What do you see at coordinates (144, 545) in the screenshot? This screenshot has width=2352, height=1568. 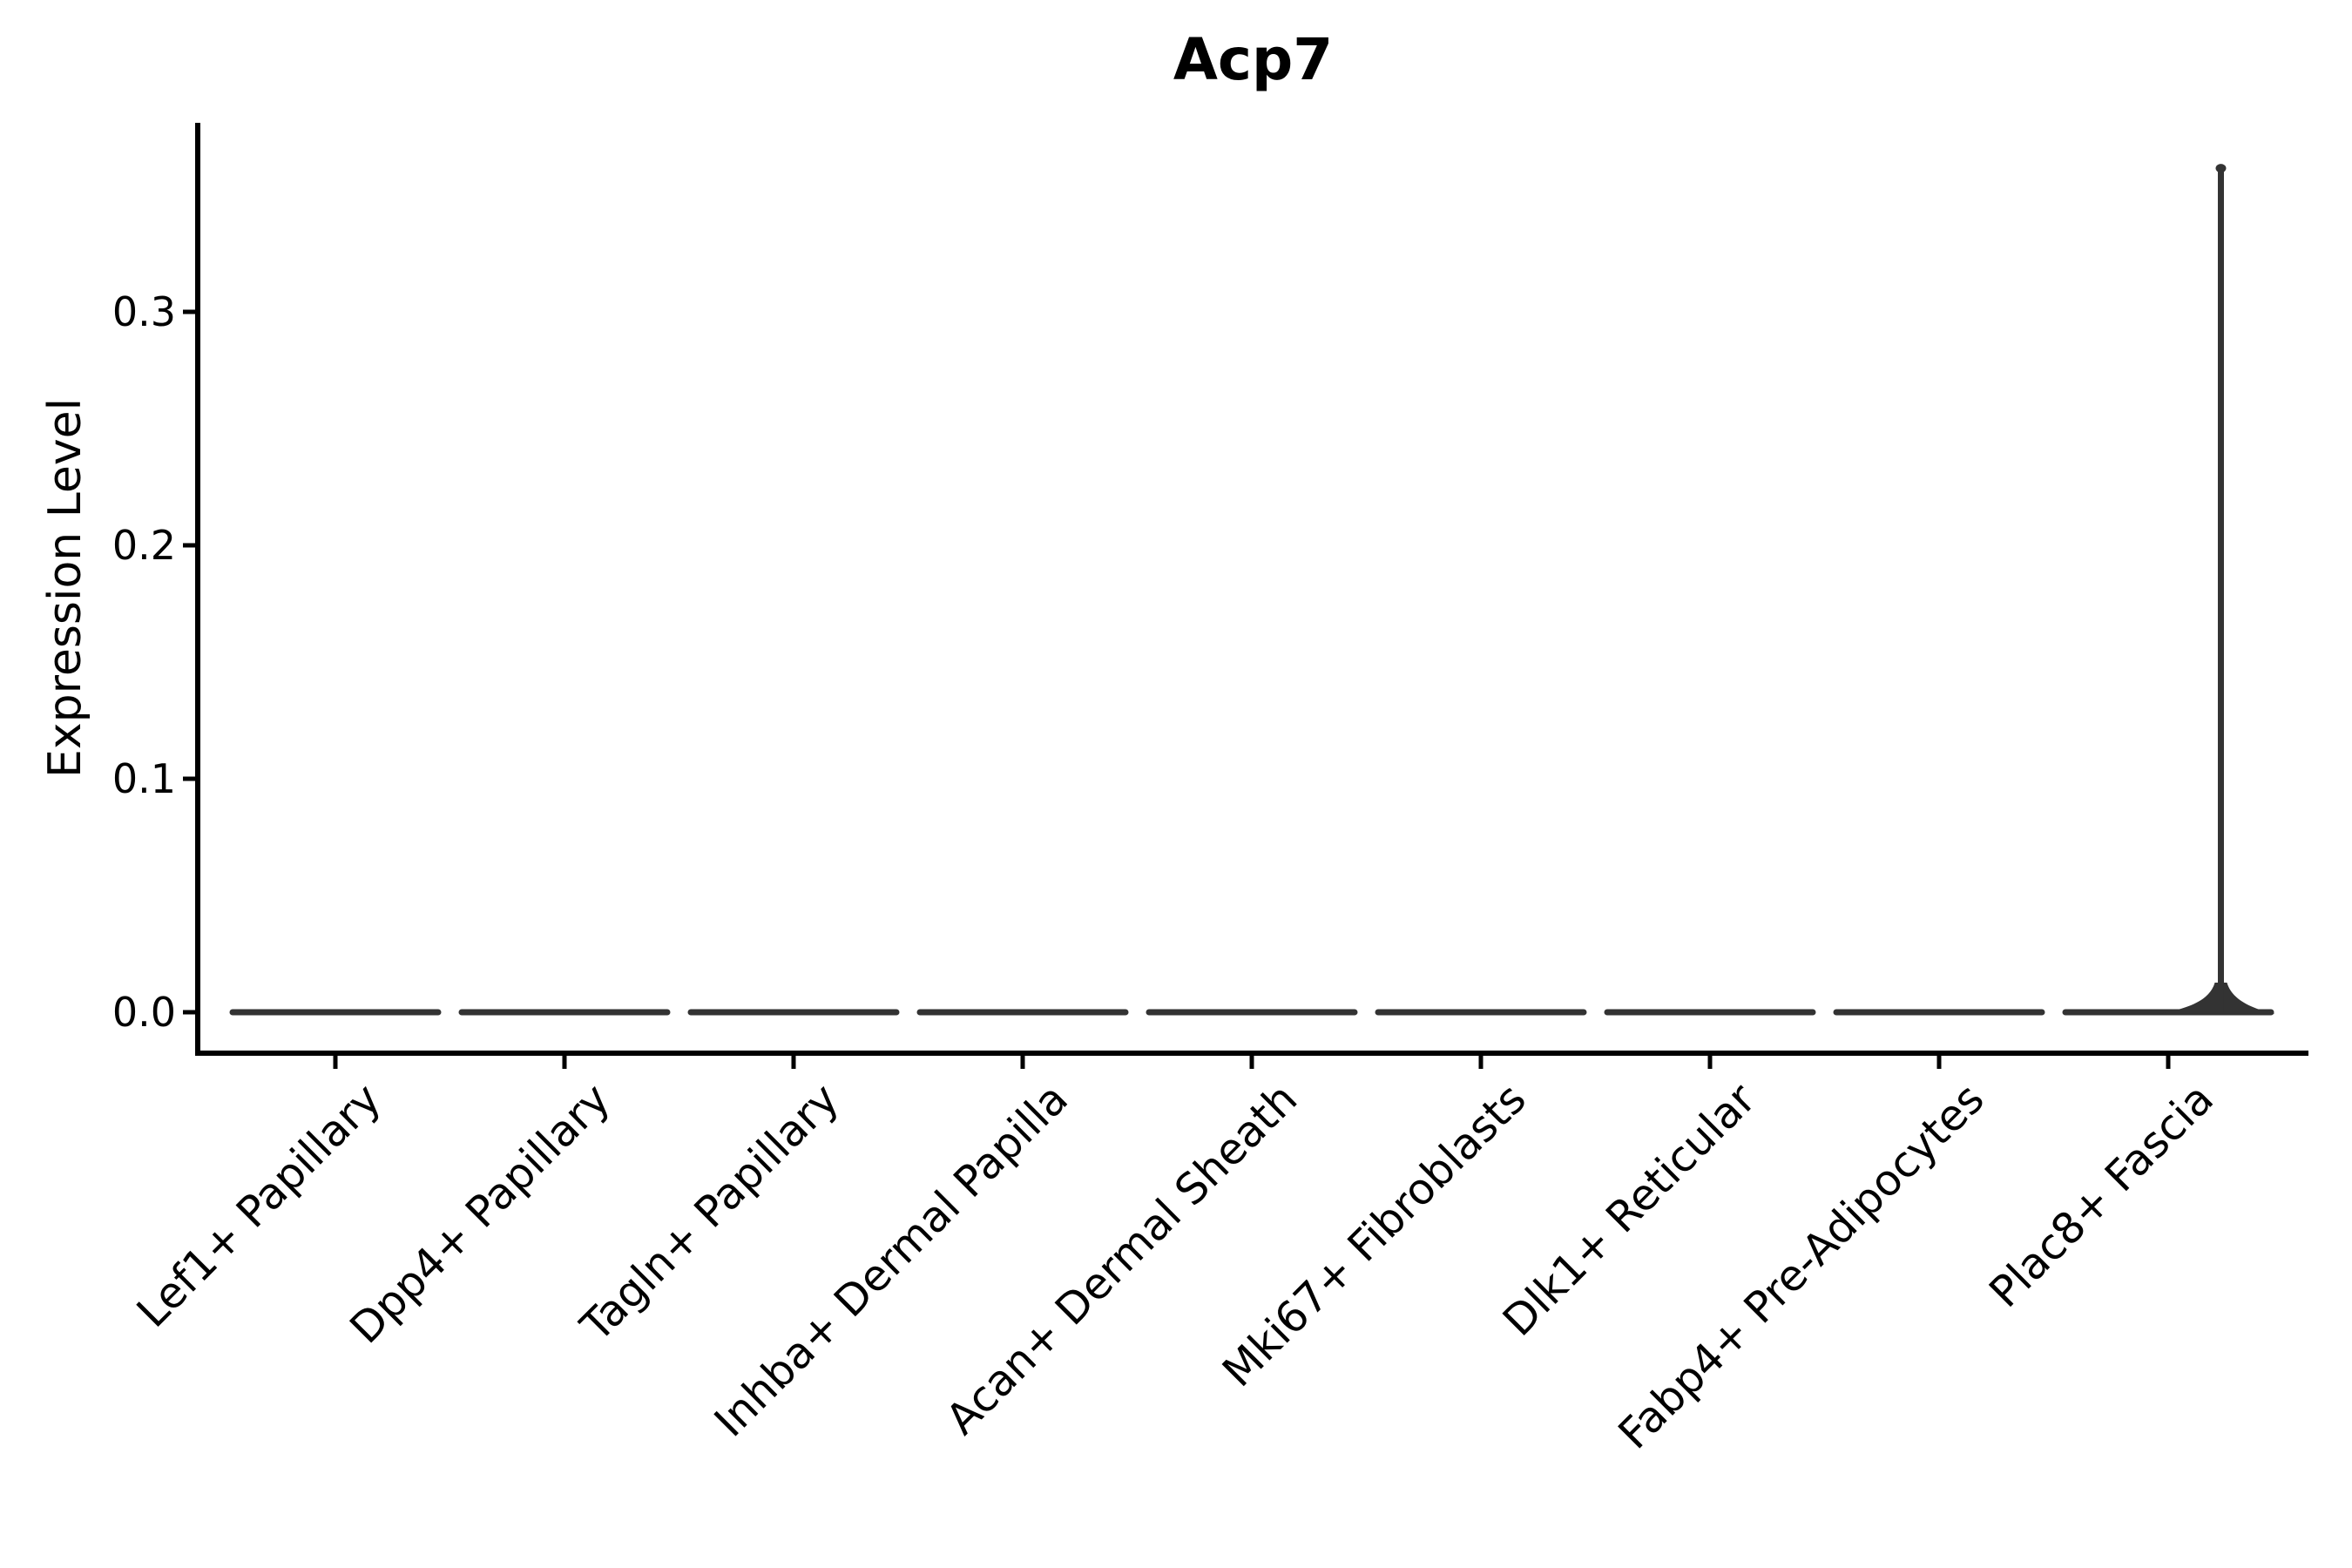 I see `y-tick-label: 0.2` at bounding box center [144, 545].